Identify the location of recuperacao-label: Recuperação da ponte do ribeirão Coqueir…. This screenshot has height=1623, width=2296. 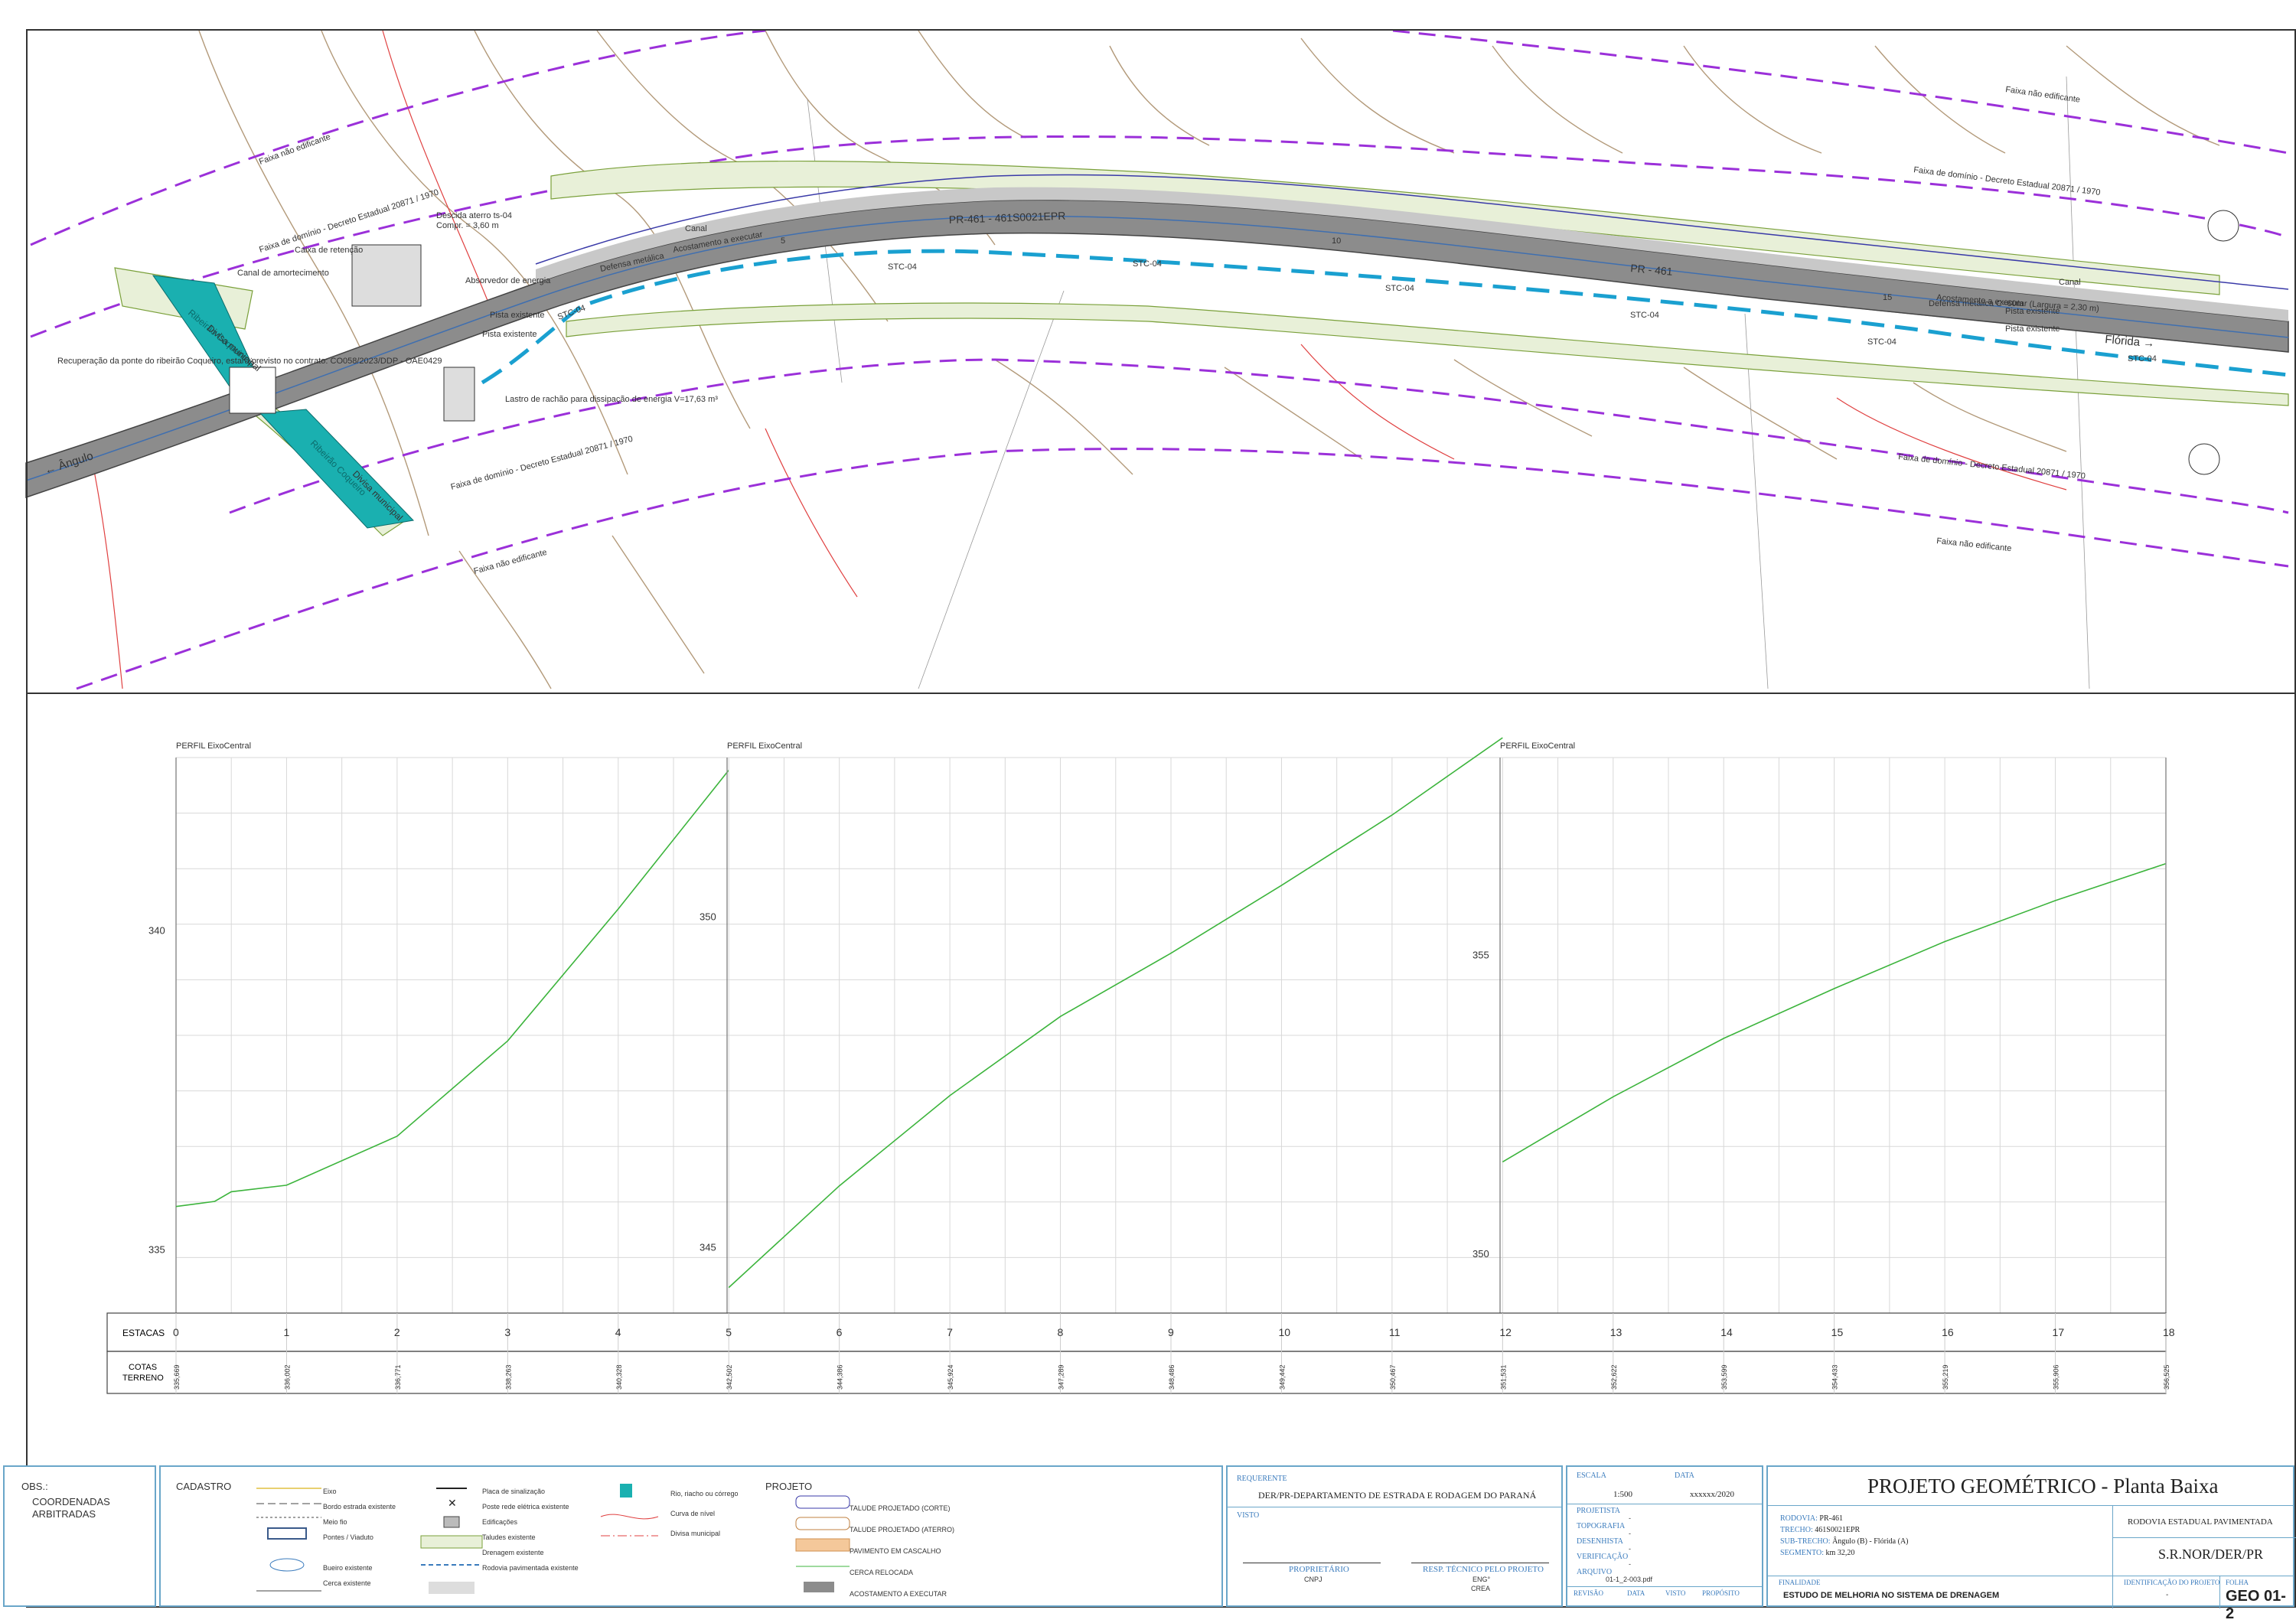
(249, 361).